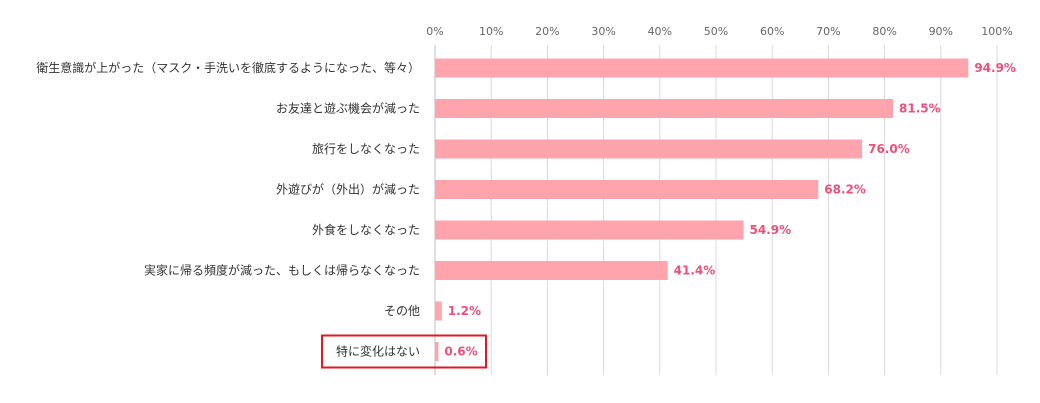 The width and height of the screenshot is (1040, 403). Describe the element at coordinates (772, 31) in the screenshot. I see `x-tick-label: 60%` at that location.